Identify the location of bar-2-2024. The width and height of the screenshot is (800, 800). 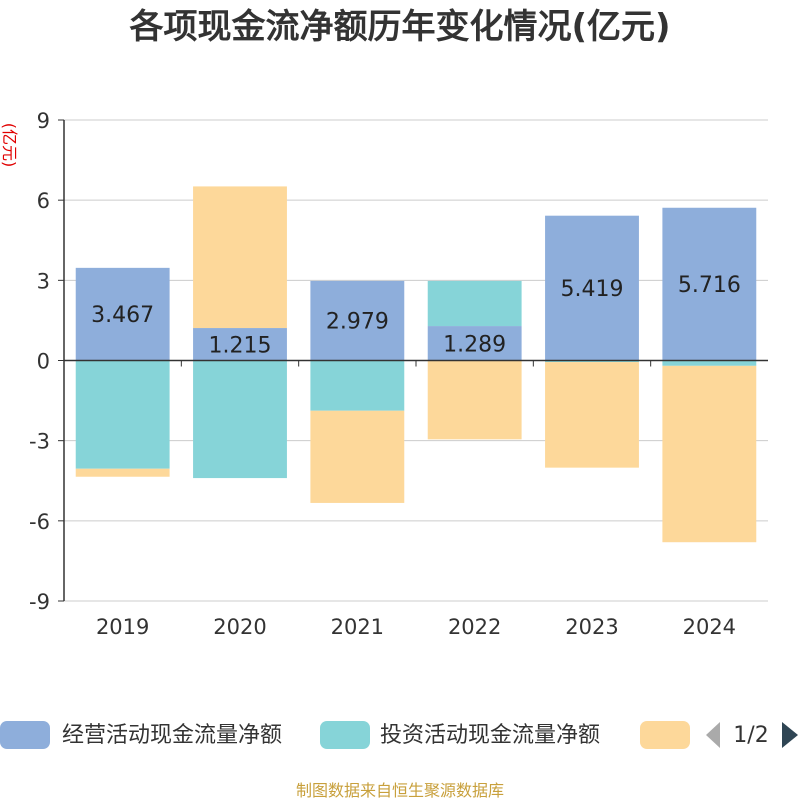
(709, 363).